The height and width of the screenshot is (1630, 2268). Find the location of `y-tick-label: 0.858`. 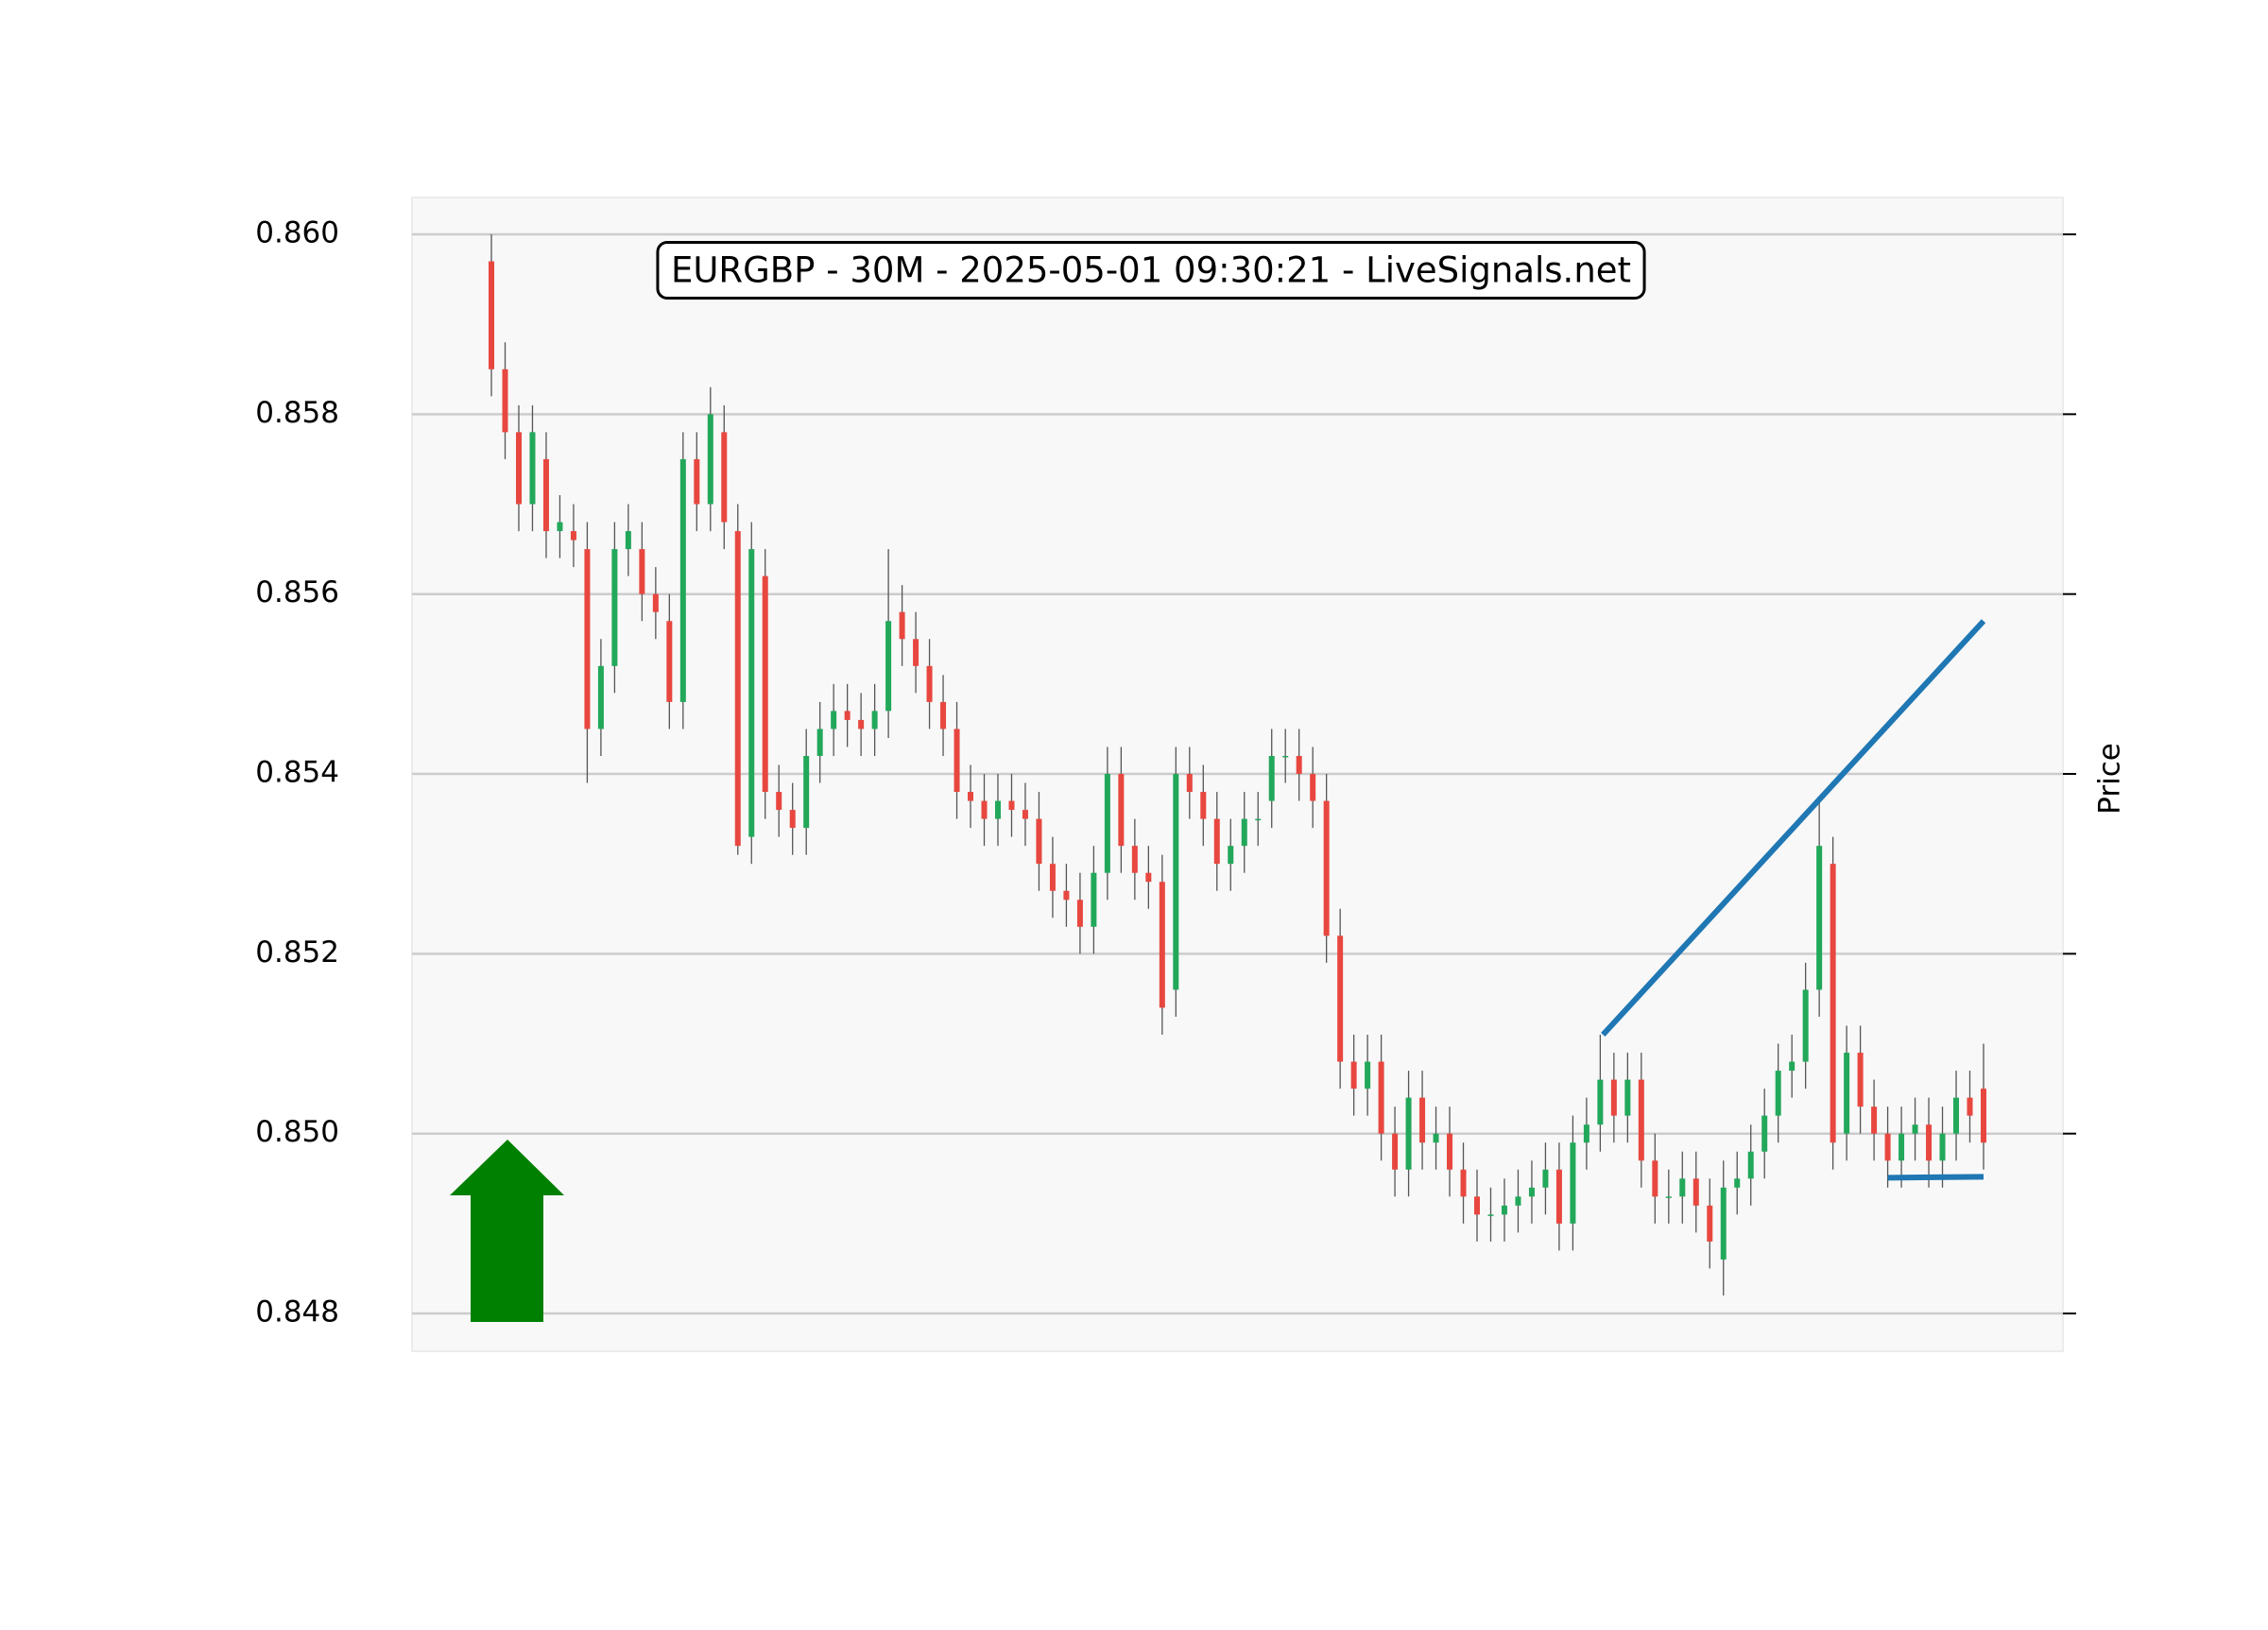

y-tick-label: 0.858 is located at coordinates (297, 413).